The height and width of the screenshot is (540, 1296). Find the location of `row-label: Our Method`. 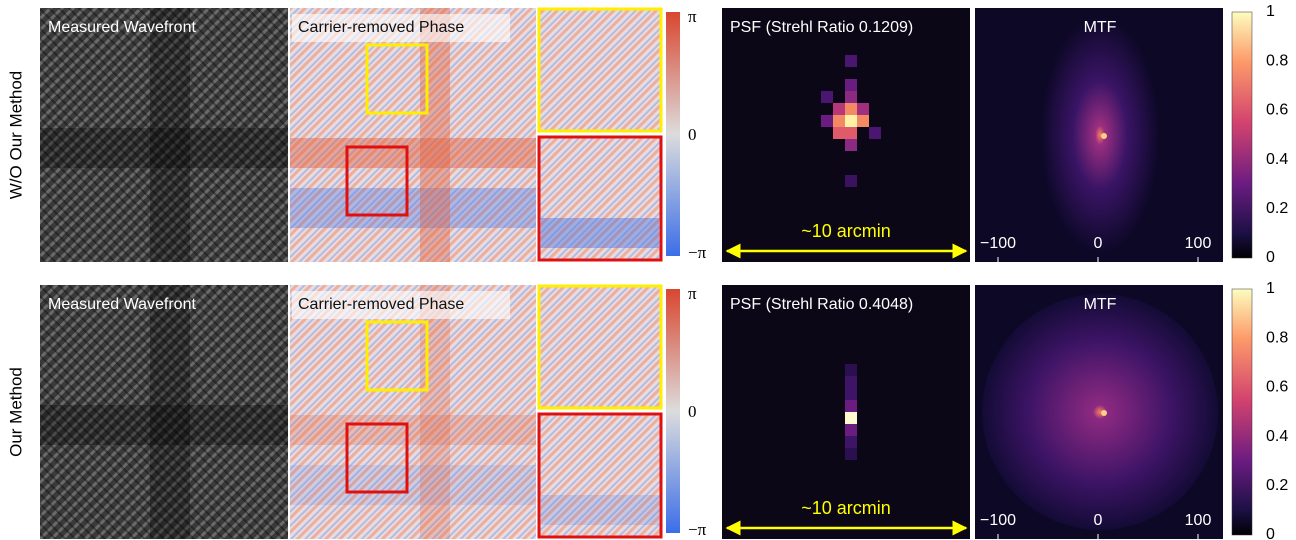

row-label: Our Method is located at coordinates (15, 412).